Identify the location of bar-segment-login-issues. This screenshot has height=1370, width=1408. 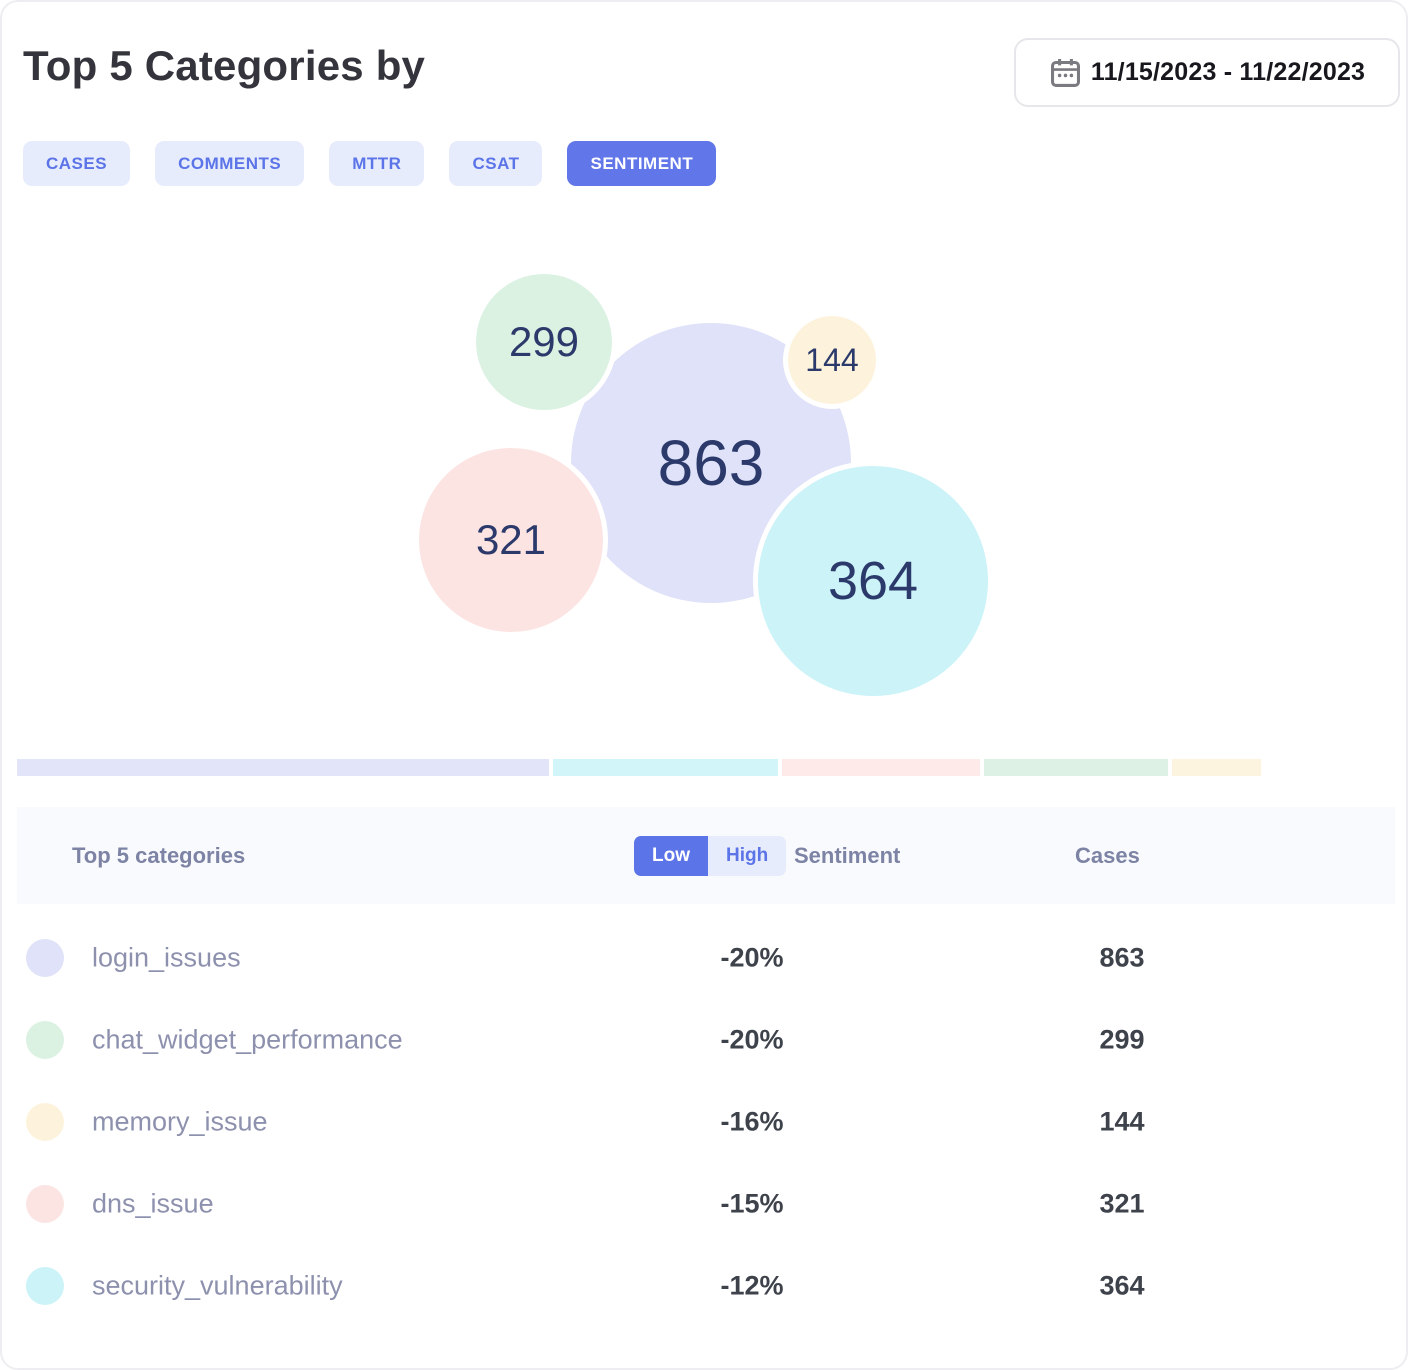
(283, 767).